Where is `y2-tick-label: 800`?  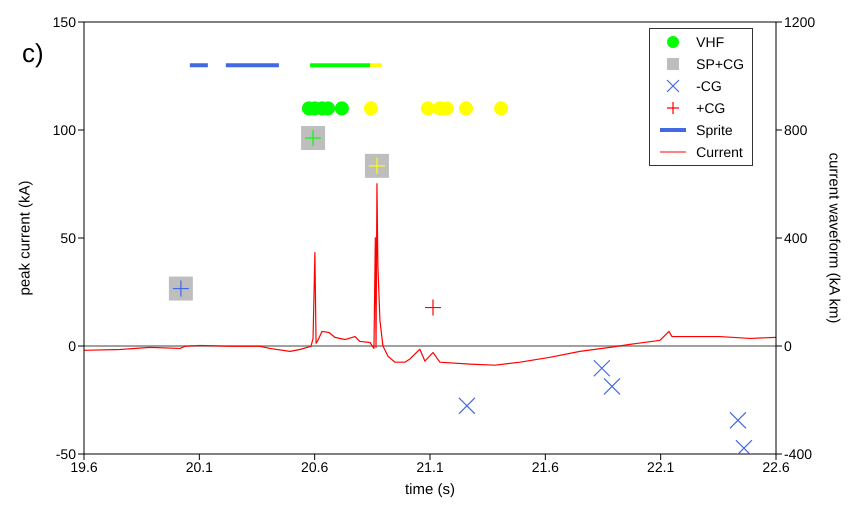
y2-tick-label: 800 is located at coordinates (796, 130).